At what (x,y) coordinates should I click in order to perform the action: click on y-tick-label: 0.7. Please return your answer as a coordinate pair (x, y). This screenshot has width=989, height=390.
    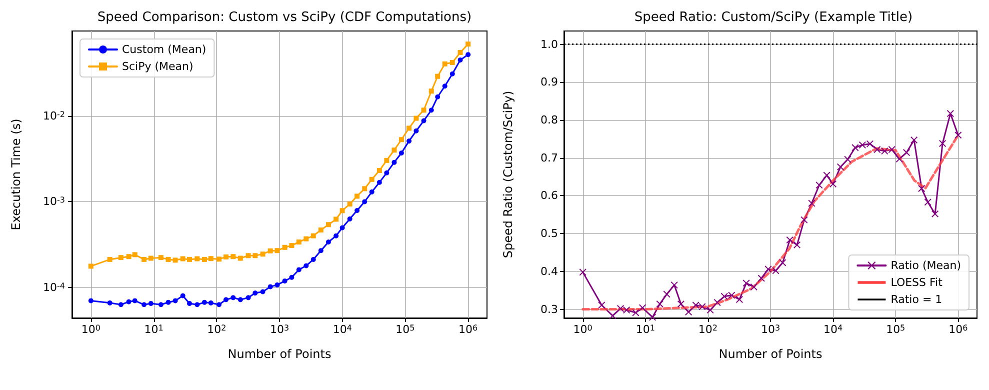
    Looking at the image, I should click on (549, 157).